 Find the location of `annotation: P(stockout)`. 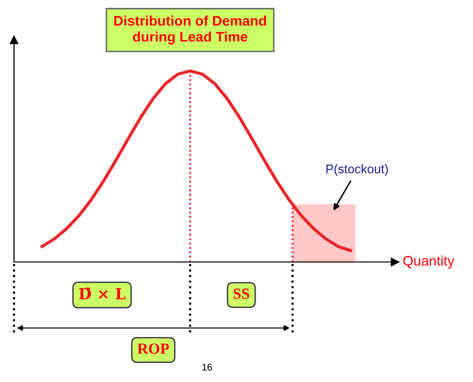

annotation: P(stockout) is located at coordinates (357, 170).